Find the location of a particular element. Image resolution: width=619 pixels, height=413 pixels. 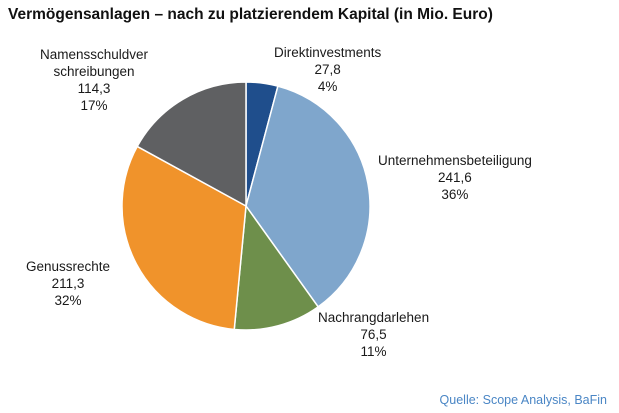

slice-value: 211,3 is located at coordinates (68, 283).